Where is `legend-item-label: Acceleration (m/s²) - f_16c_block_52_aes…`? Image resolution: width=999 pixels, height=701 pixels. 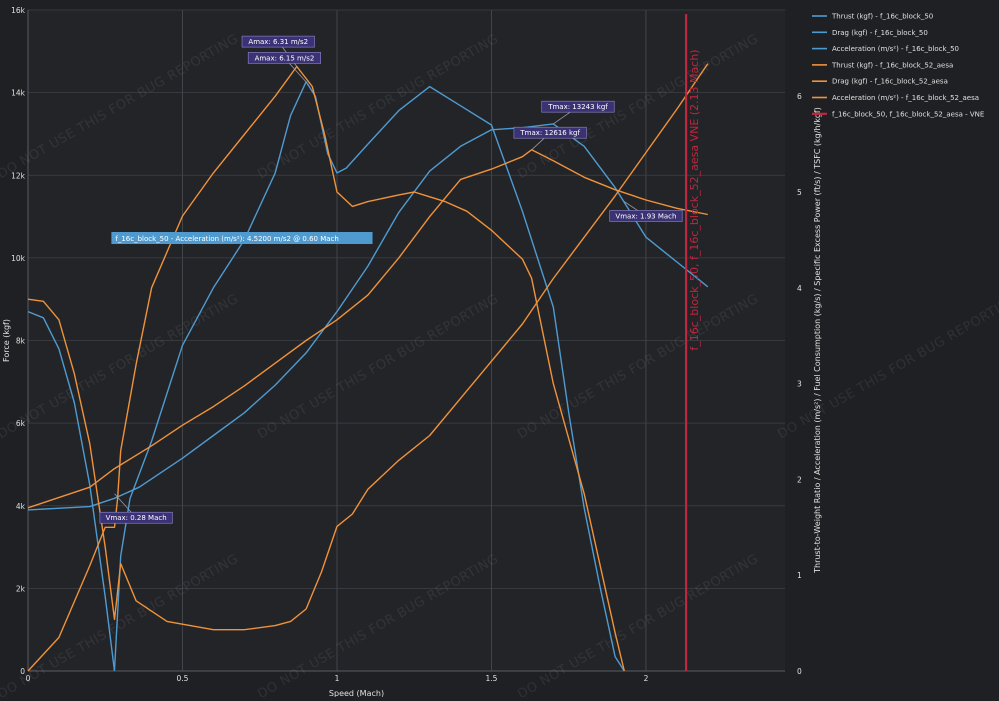 legend-item-label: Acceleration (m/s²) - f_16c_block_52_aes… is located at coordinates (905, 98).